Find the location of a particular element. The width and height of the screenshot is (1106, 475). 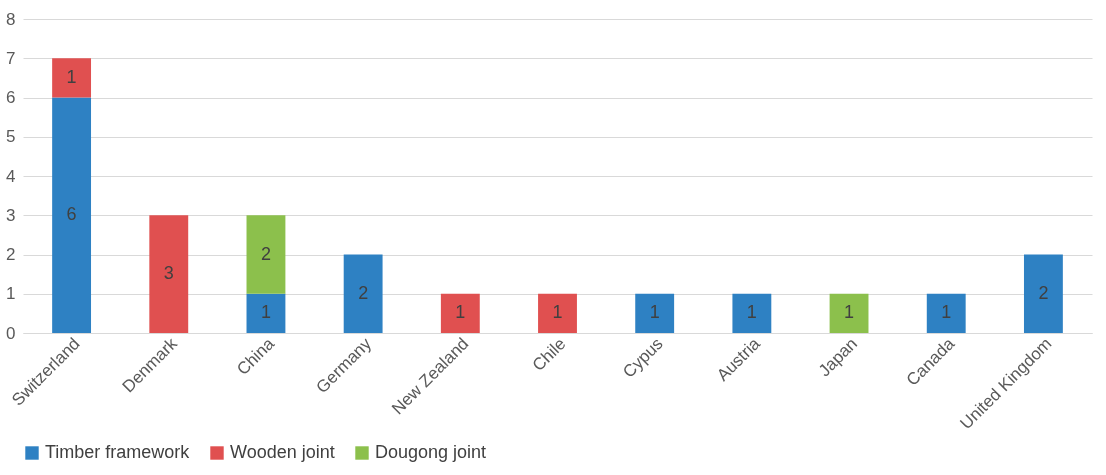

y-tick-label: 8 is located at coordinates (11, 19).